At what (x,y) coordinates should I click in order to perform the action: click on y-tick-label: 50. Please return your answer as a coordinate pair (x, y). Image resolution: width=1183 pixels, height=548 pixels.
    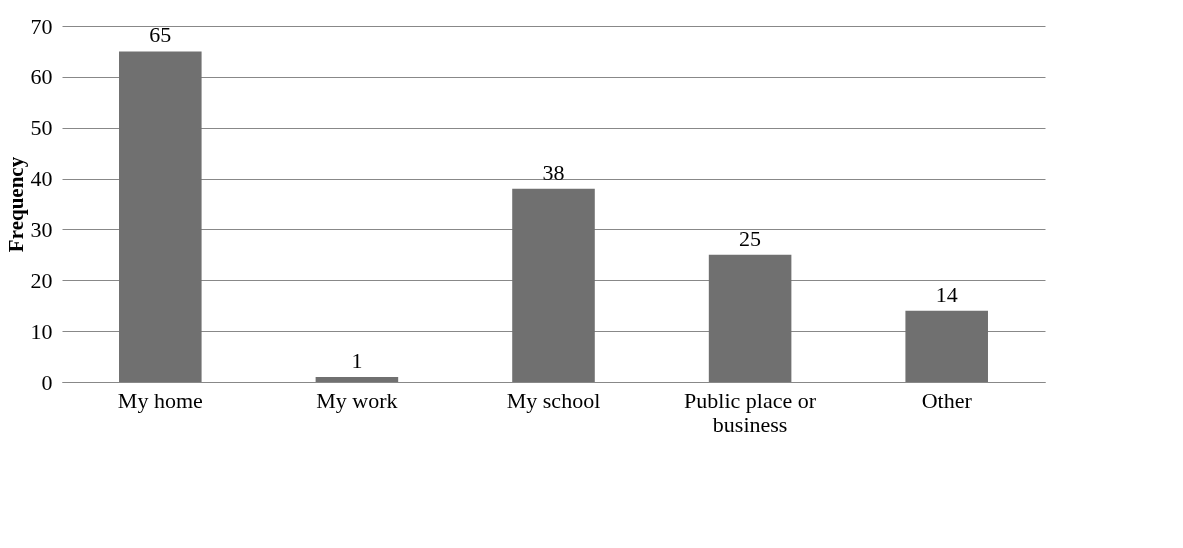
    Looking at the image, I should click on (41, 128).